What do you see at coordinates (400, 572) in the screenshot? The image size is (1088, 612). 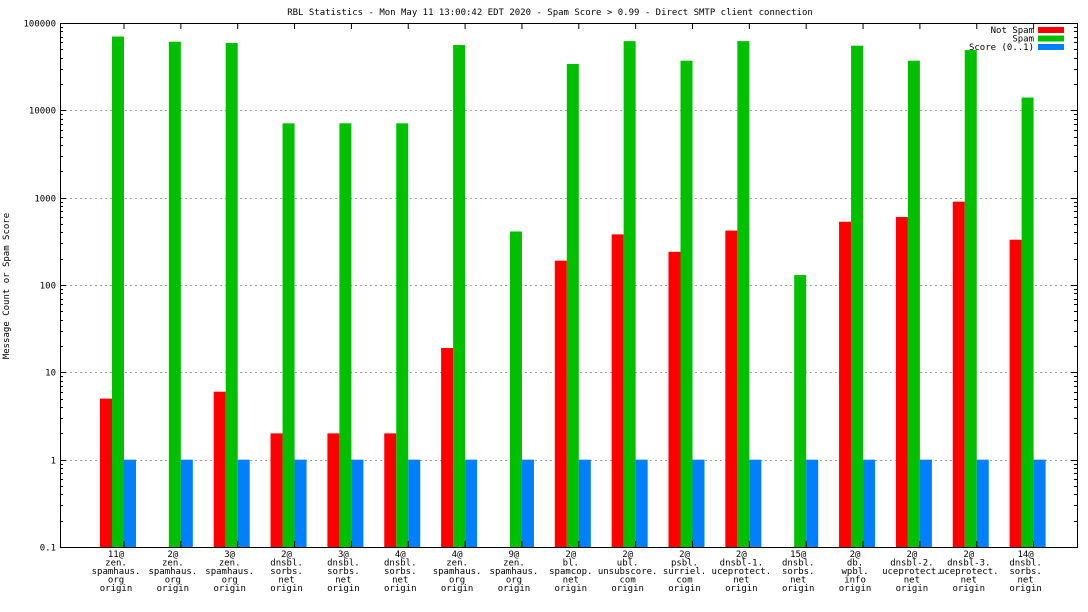 I see `x-tick-label: 4@ dnsbl. sorbs. net origin` at bounding box center [400, 572].